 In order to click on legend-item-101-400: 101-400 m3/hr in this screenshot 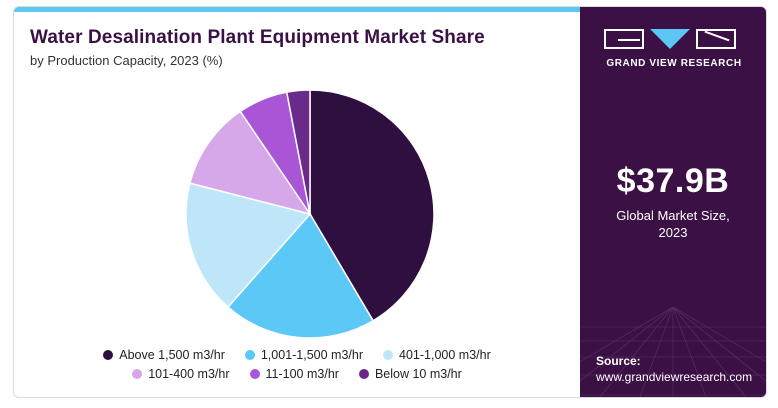, I will do `click(181, 374)`.